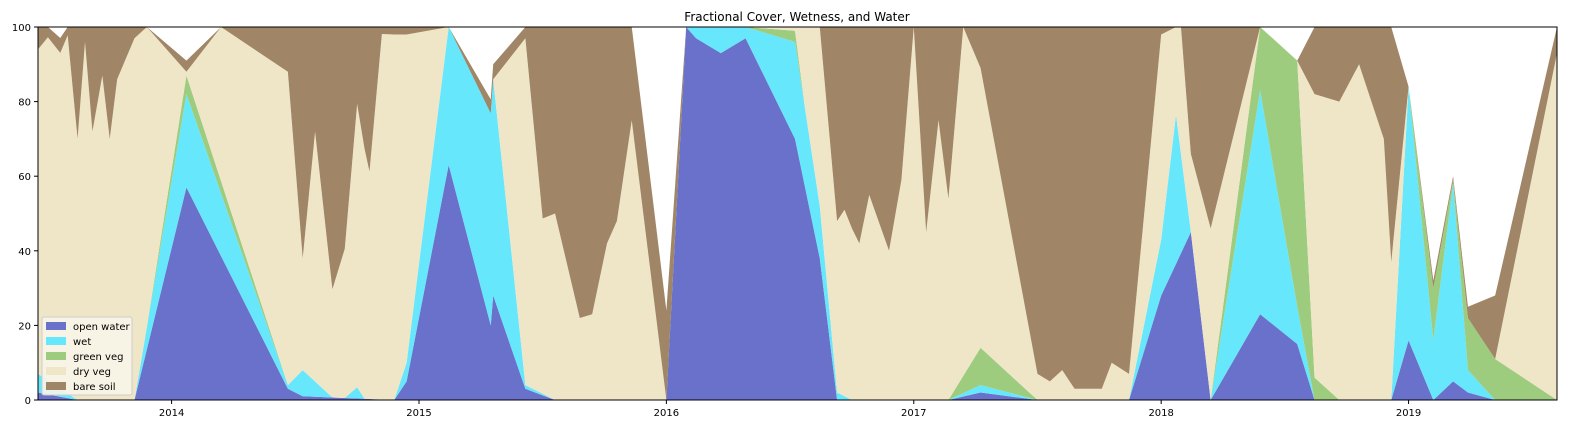 The image size is (1584, 432). What do you see at coordinates (82, 342) in the screenshot?
I see `legend-label-wet: wet` at bounding box center [82, 342].